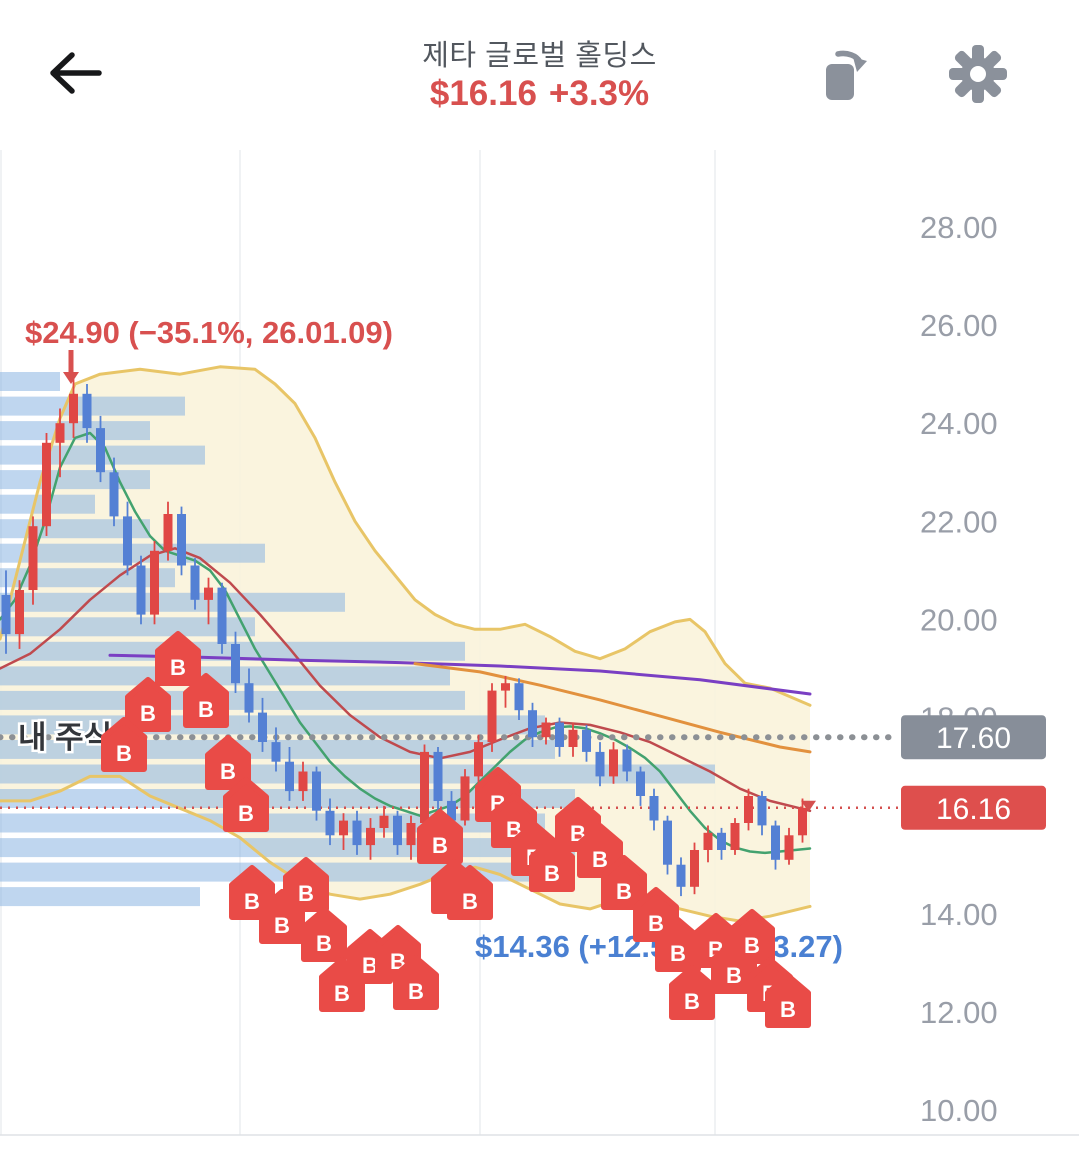  Describe the element at coordinates (539, 94) in the screenshot. I see `price-row: $16.16 +3.3%` at that location.